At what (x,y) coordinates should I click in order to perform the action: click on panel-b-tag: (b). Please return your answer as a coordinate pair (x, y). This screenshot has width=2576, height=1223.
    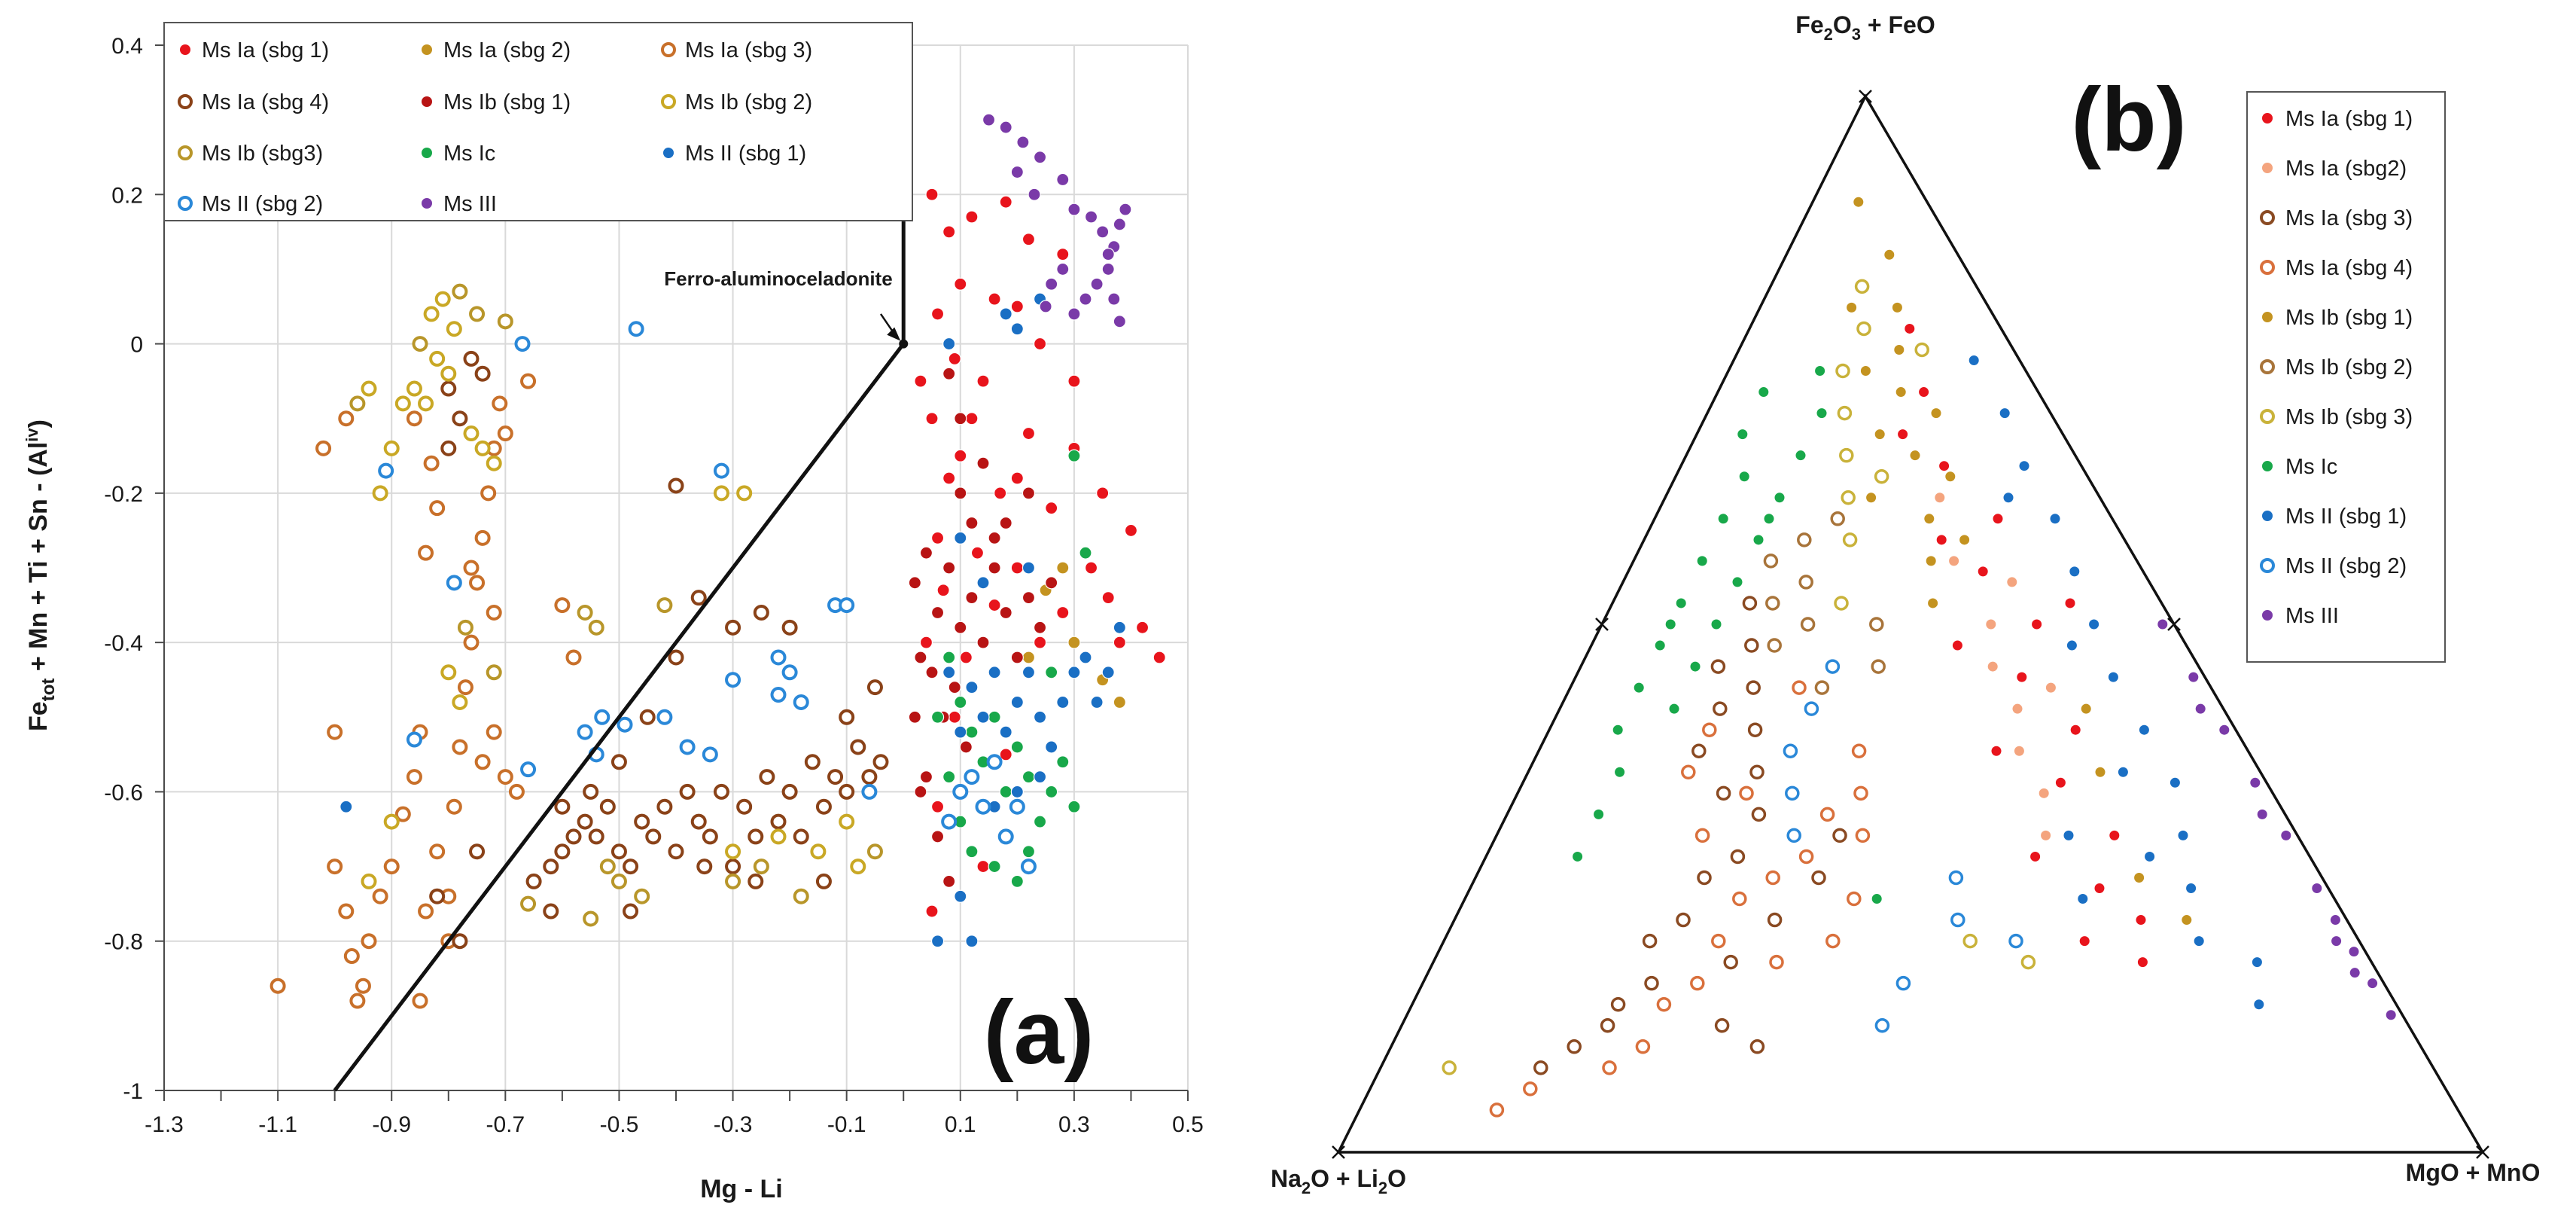
    Looking at the image, I should click on (2128, 119).